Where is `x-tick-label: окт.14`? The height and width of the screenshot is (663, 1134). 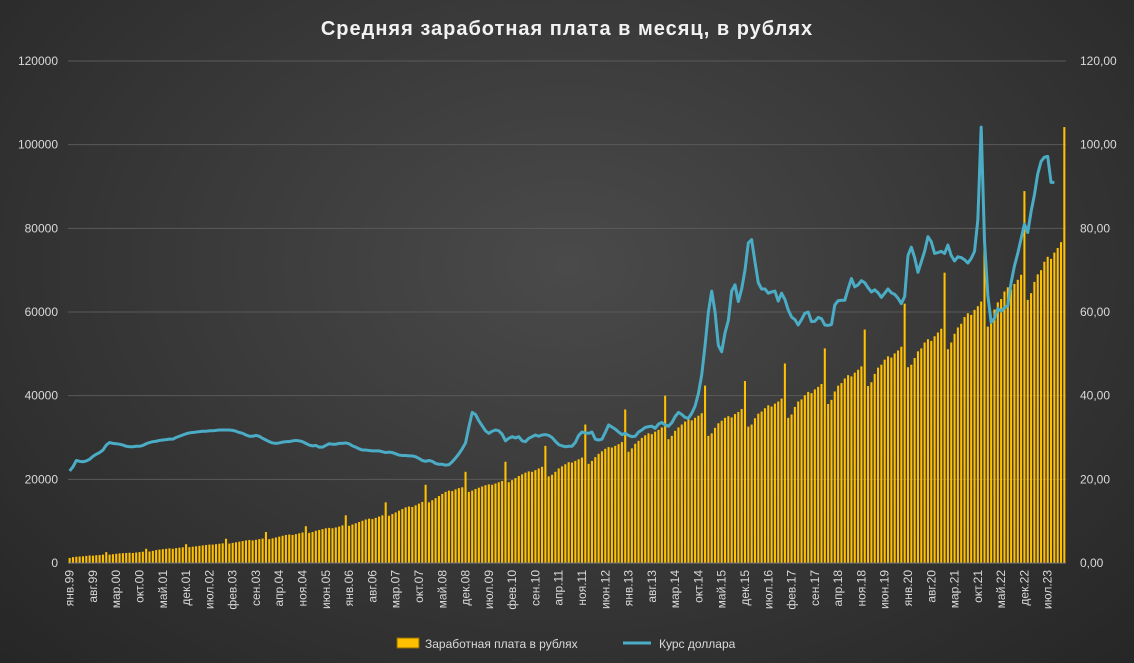 x-tick-label: окт.14 is located at coordinates (698, 586).